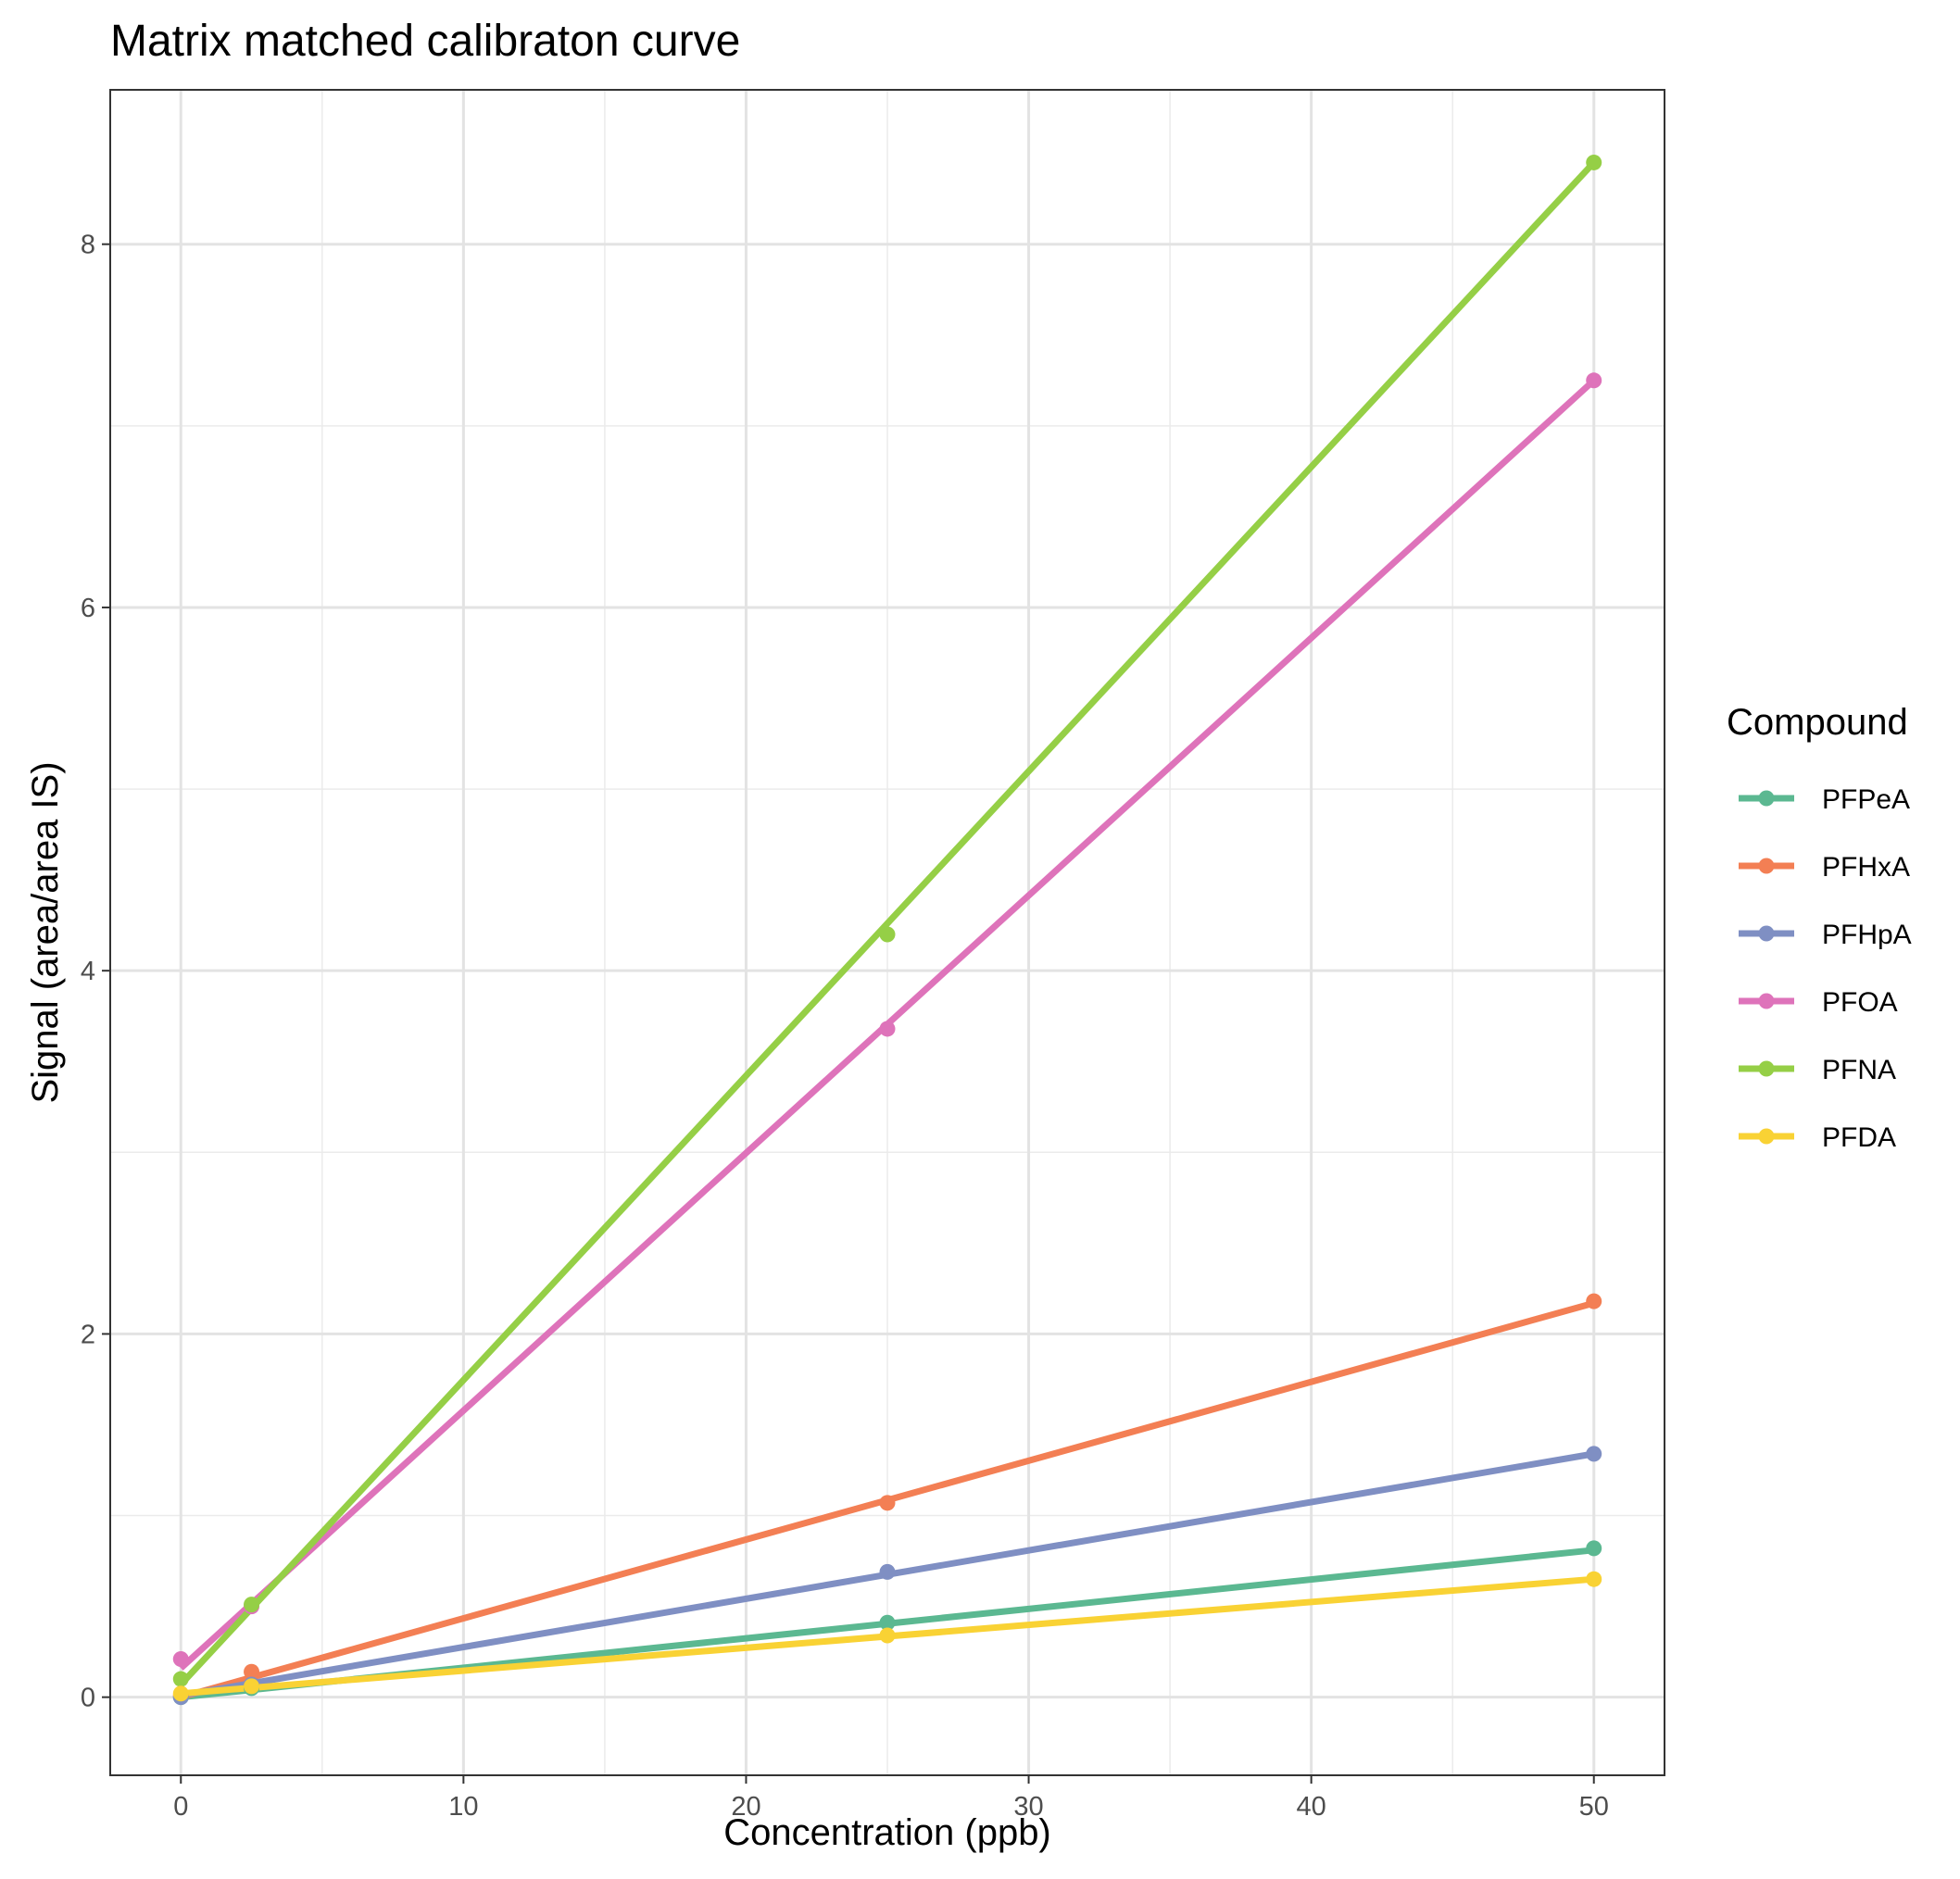 This screenshot has width=1960, height=1879. What do you see at coordinates (463, 1807) in the screenshot?
I see `x-tick-label: 10` at bounding box center [463, 1807].